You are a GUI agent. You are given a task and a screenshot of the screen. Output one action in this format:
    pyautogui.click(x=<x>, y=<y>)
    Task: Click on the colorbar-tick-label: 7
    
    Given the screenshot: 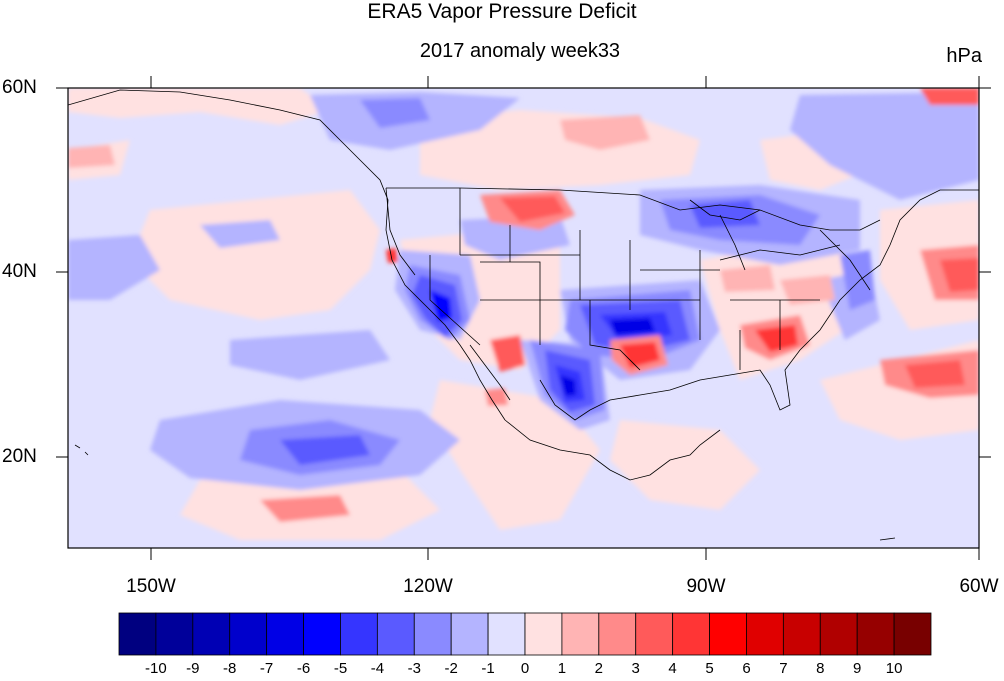 What is the action you would take?
    pyautogui.click(x=783, y=668)
    